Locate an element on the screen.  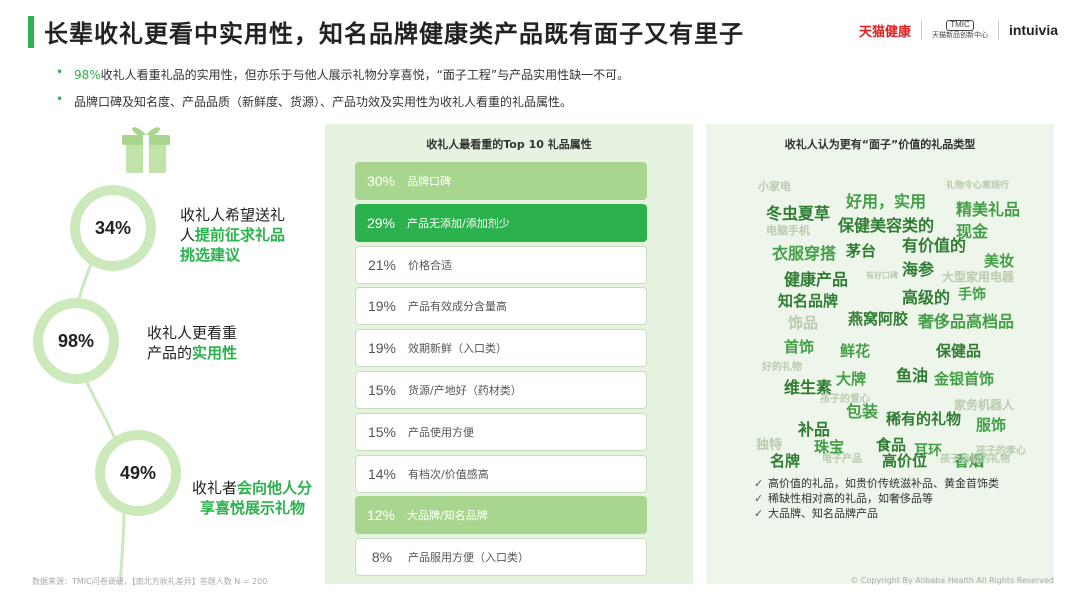
cloud-word: 有好口碑 is located at coordinates (882, 275).